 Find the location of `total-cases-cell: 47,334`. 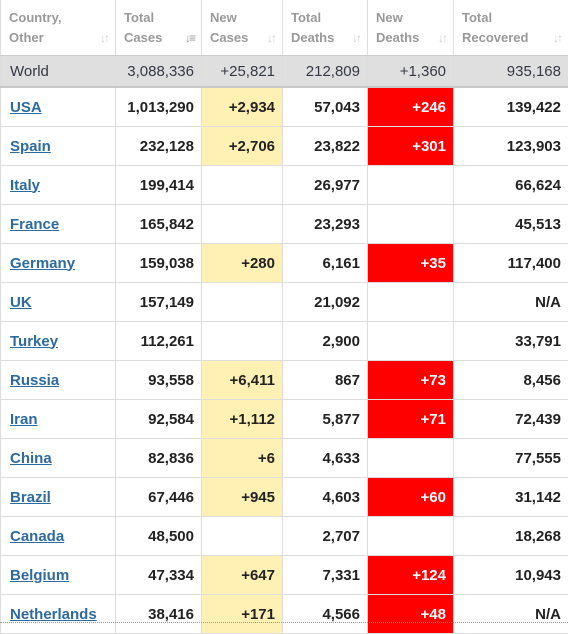

total-cases-cell: 47,334 is located at coordinates (159, 575).